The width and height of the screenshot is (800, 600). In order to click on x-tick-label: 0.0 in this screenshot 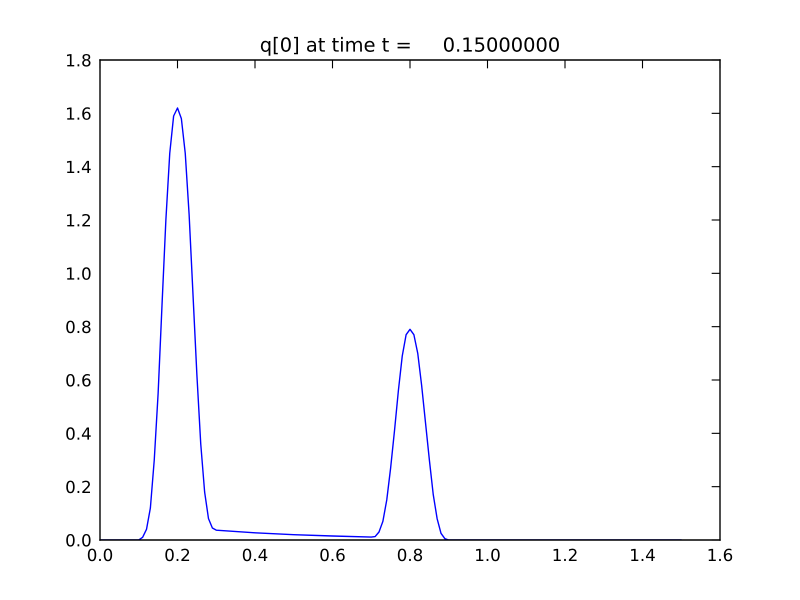, I will do `click(100, 555)`.